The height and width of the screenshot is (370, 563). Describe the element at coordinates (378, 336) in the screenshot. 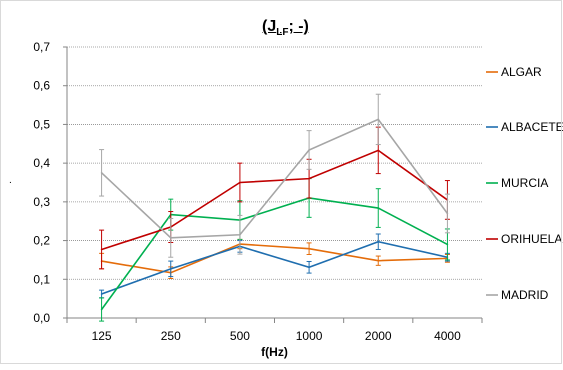

I see `x-tick-label: 2000` at that location.